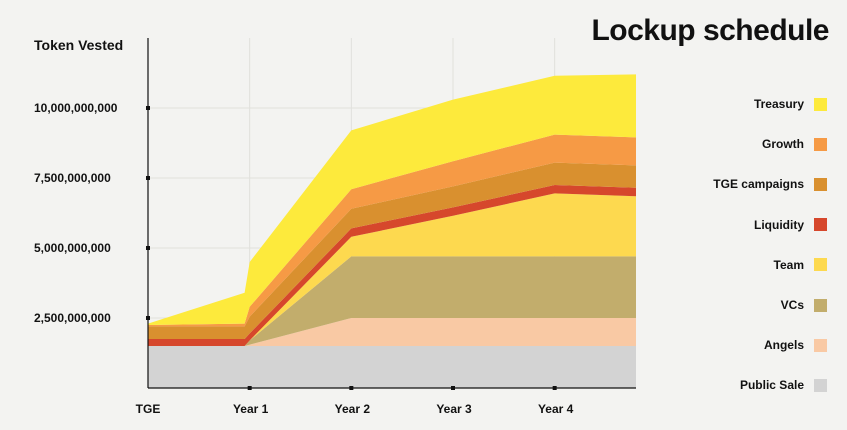  Describe the element at coordinates (72, 178) in the screenshot. I see `y-tick-label: 7,500,000,000` at that location.